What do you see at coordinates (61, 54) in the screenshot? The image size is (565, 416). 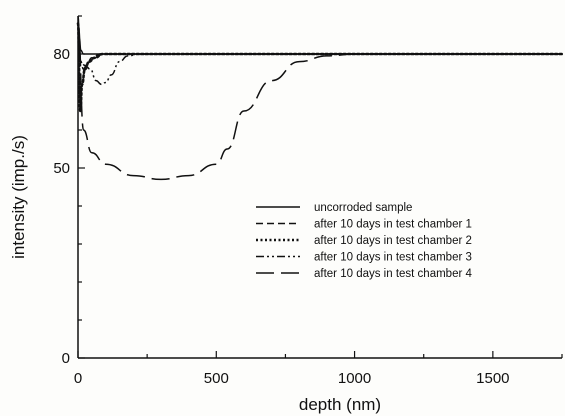 I see `y-tick-label: 80` at bounding box center [61, 54].